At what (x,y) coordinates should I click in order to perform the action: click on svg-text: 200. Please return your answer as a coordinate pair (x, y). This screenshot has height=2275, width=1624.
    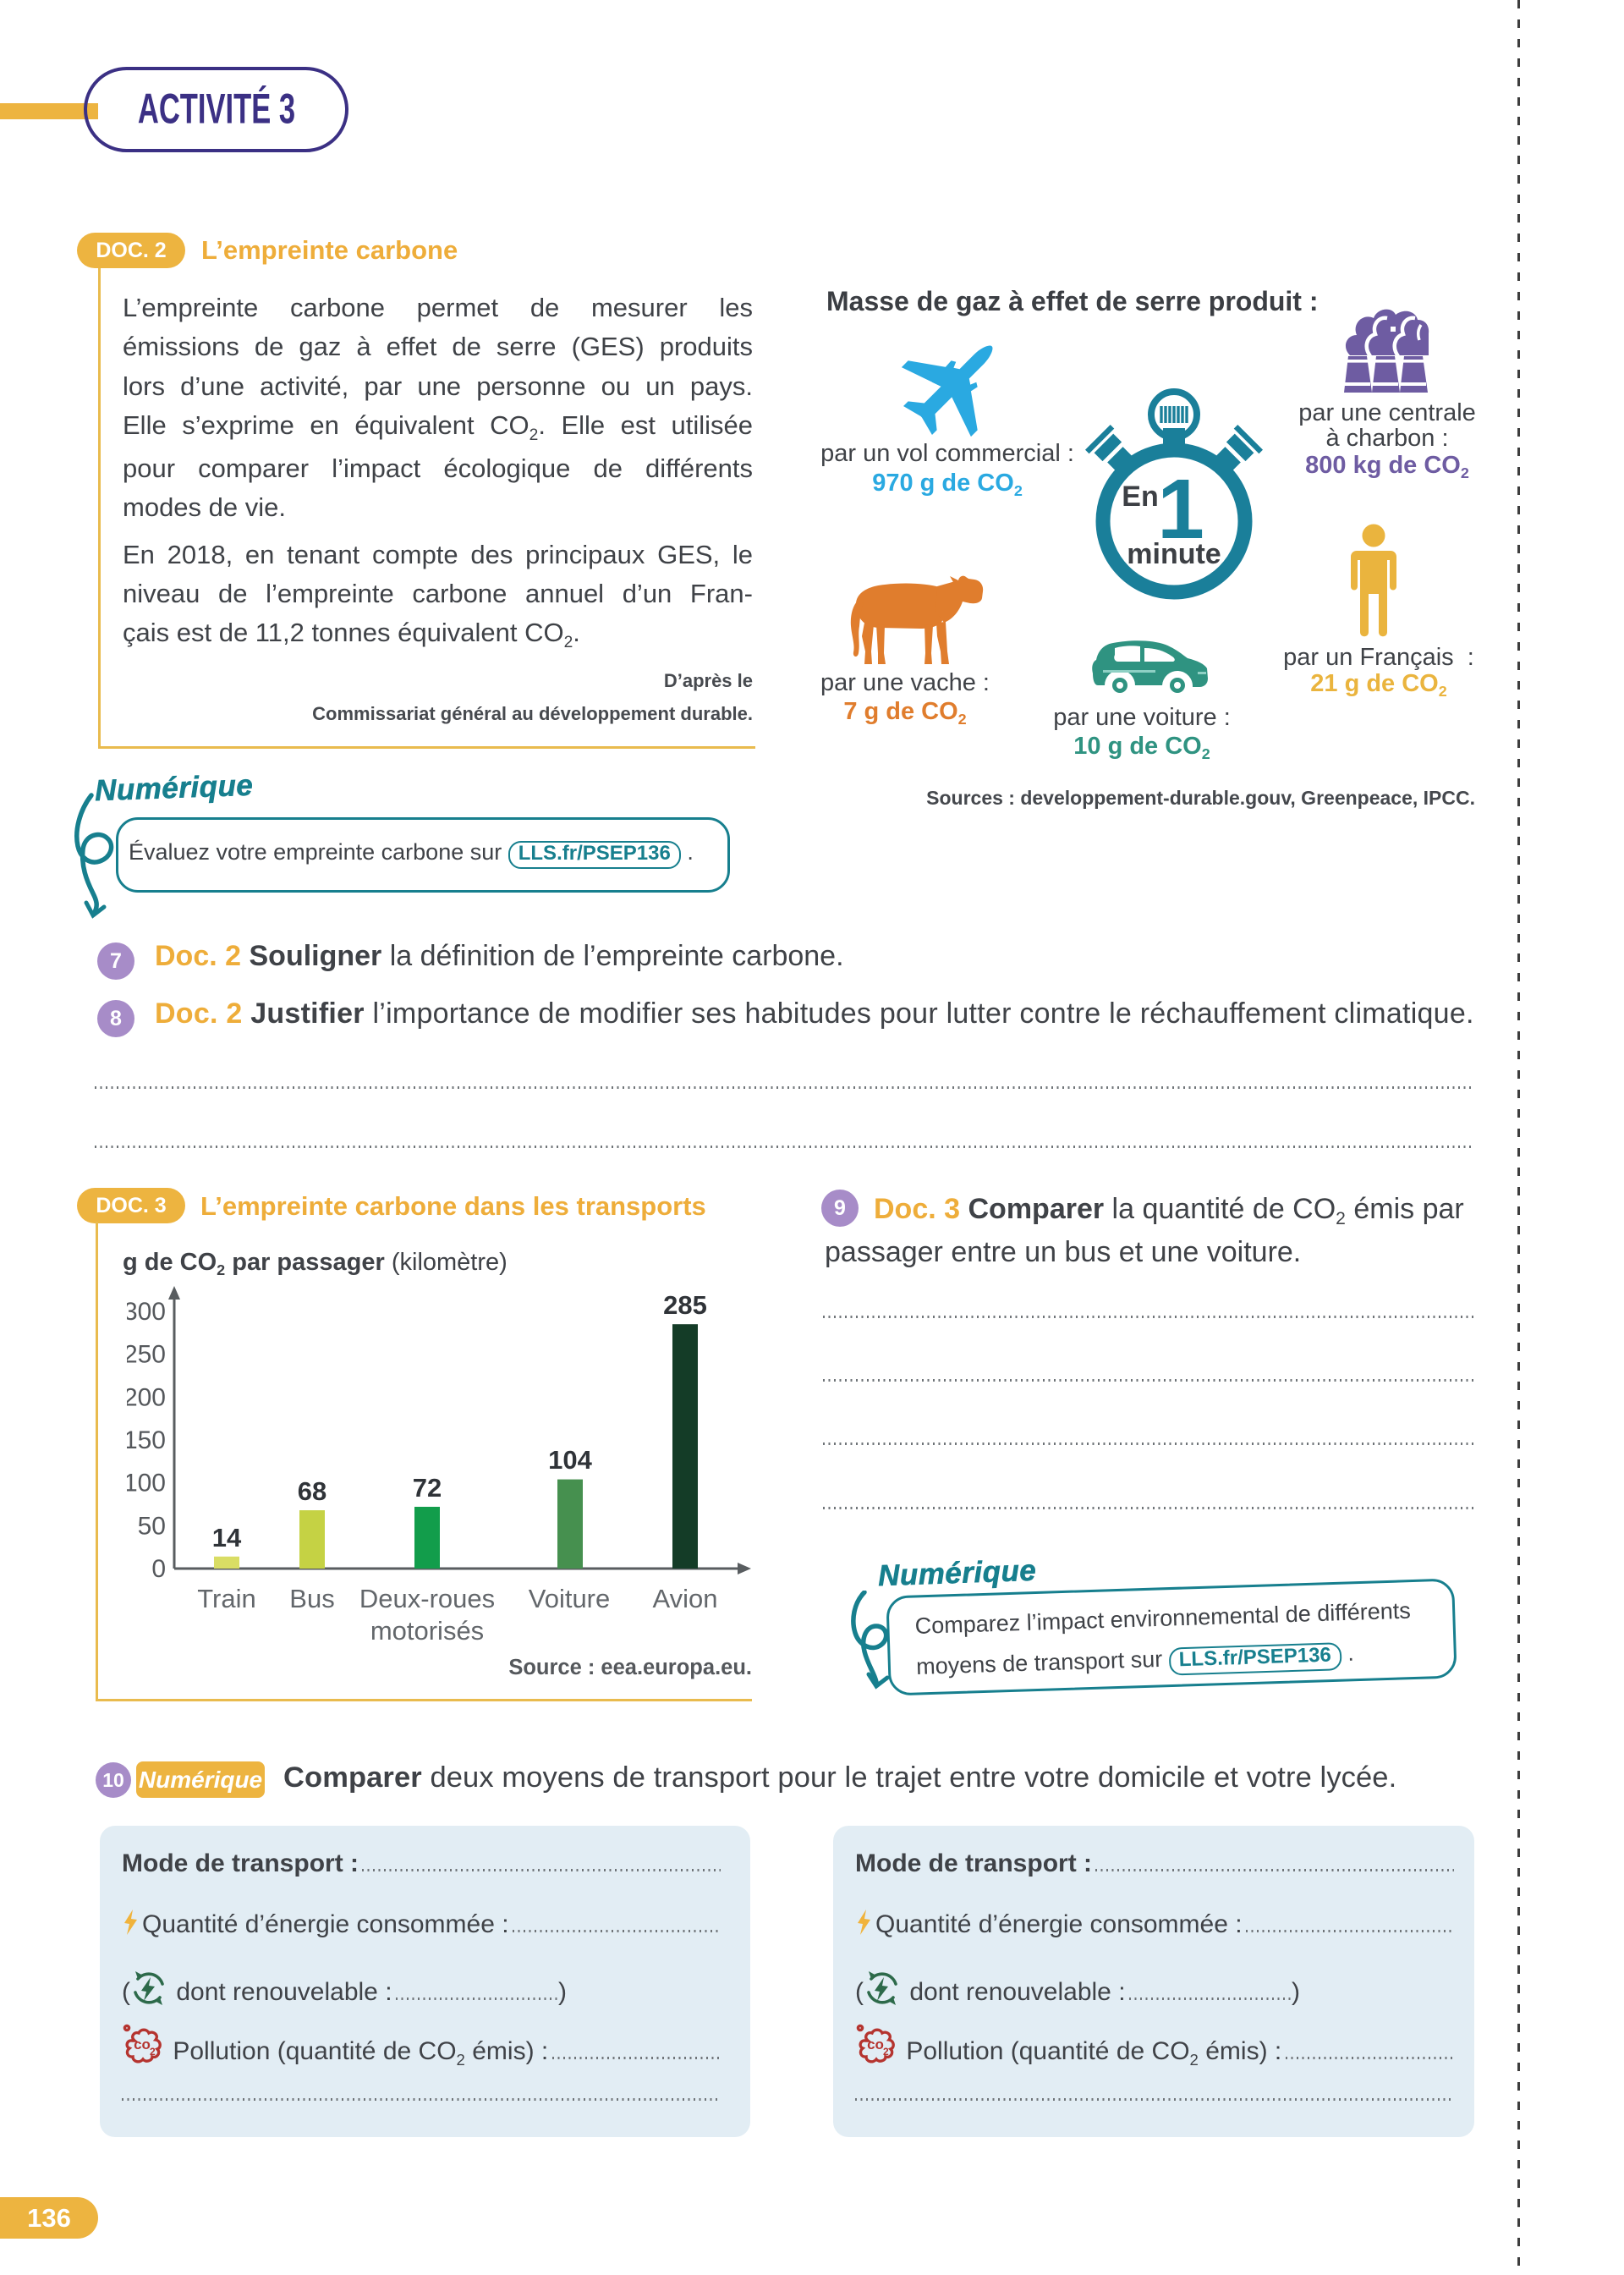
    Looking at the image, I should click on (147, 1397).